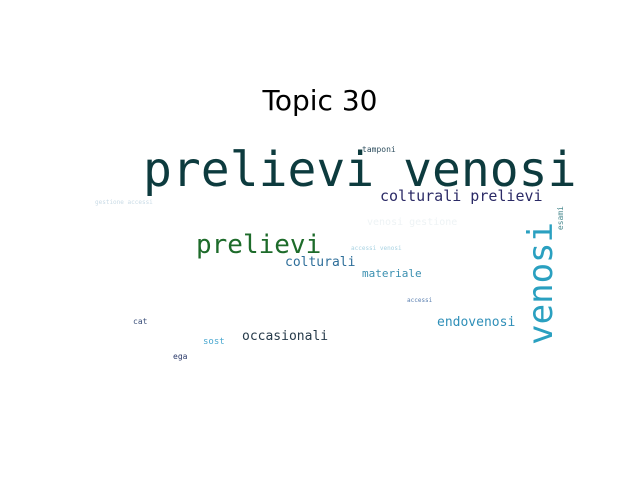  Describe the element at coordinates (320, 100) in the screenshot. I see `figure-title: Topic 30` at that location.